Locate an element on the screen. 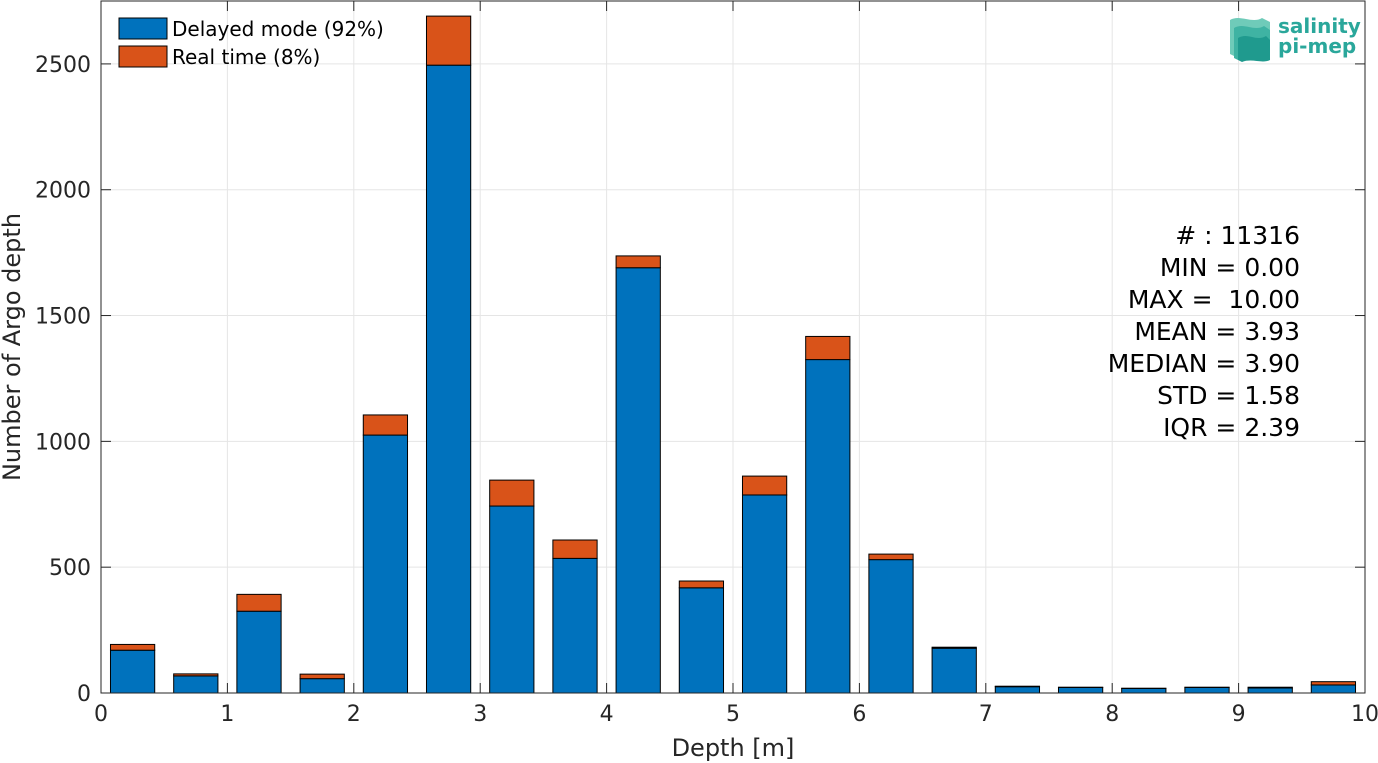 This screenshot has height=763, width=1378. stat-mean: MEAN = 3.93 is located at coordinates (1217, 331).